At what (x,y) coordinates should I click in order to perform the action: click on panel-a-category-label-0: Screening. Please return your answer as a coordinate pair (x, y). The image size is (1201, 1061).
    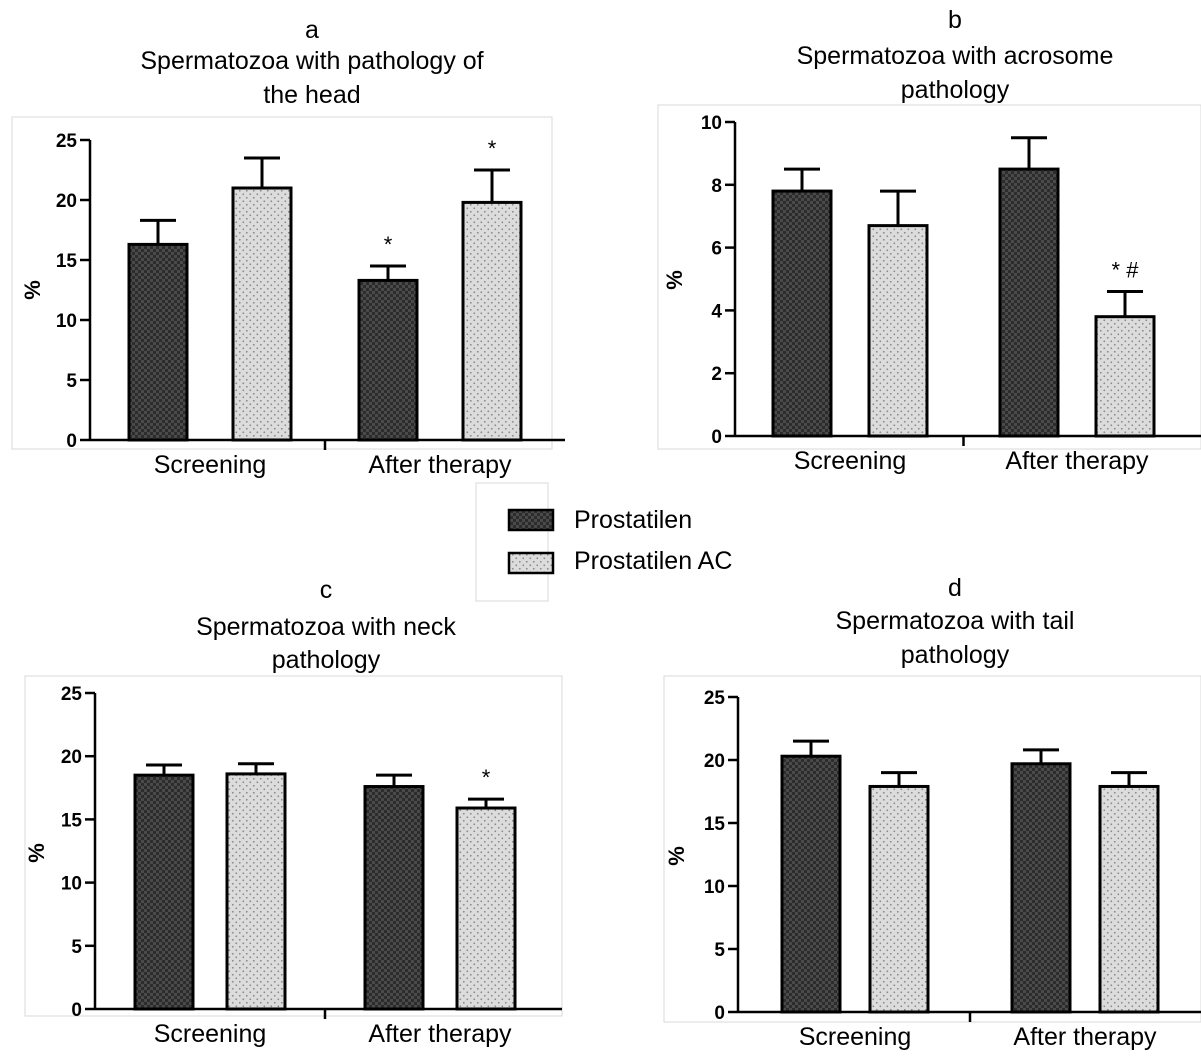
    Looking at the image, I should click on (210, 465).